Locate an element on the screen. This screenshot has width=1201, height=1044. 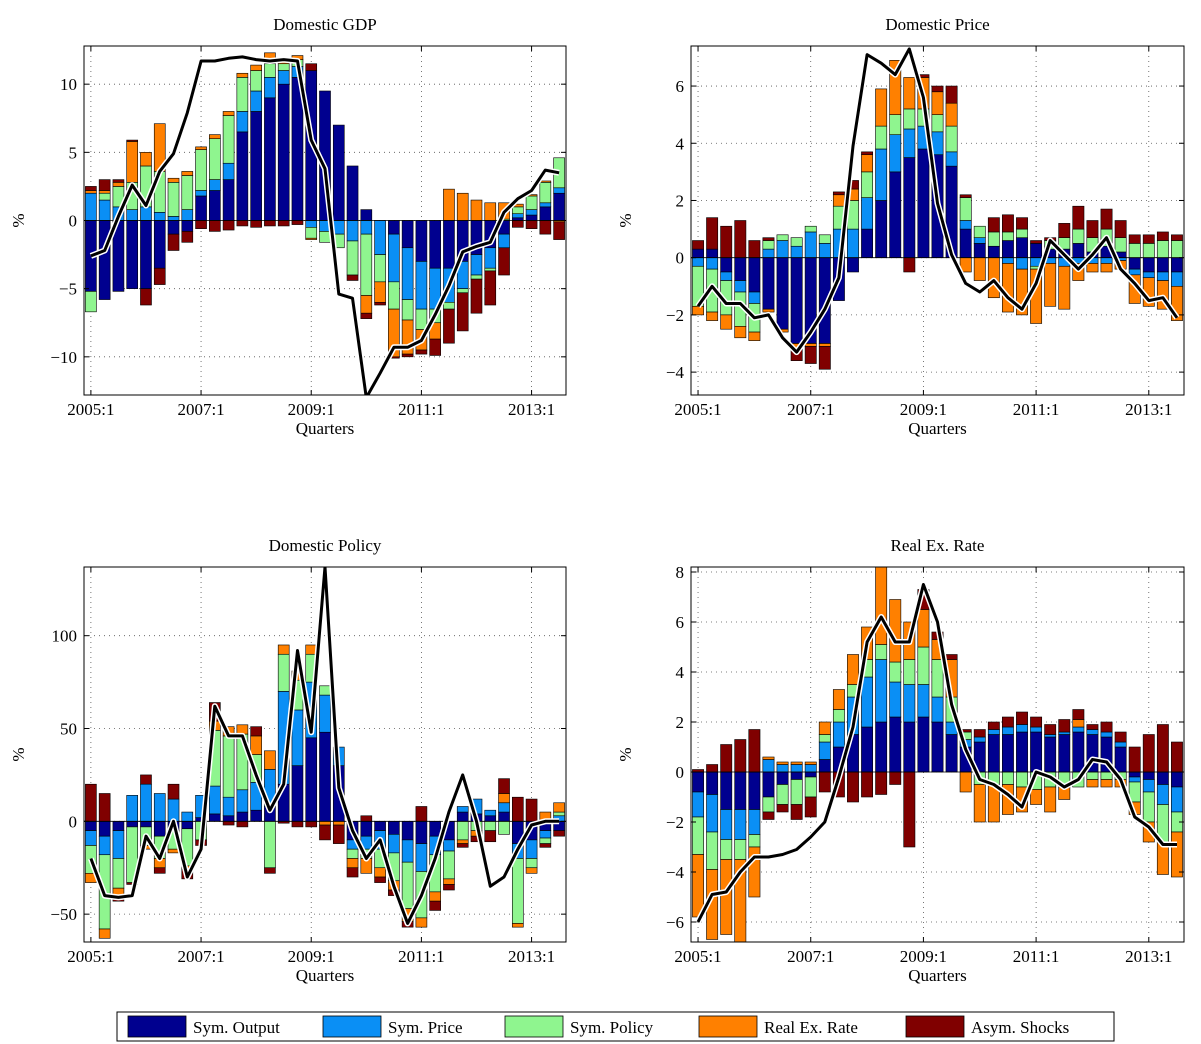
x-tick-label: 2009:1 is located at coordinates (311, 409).